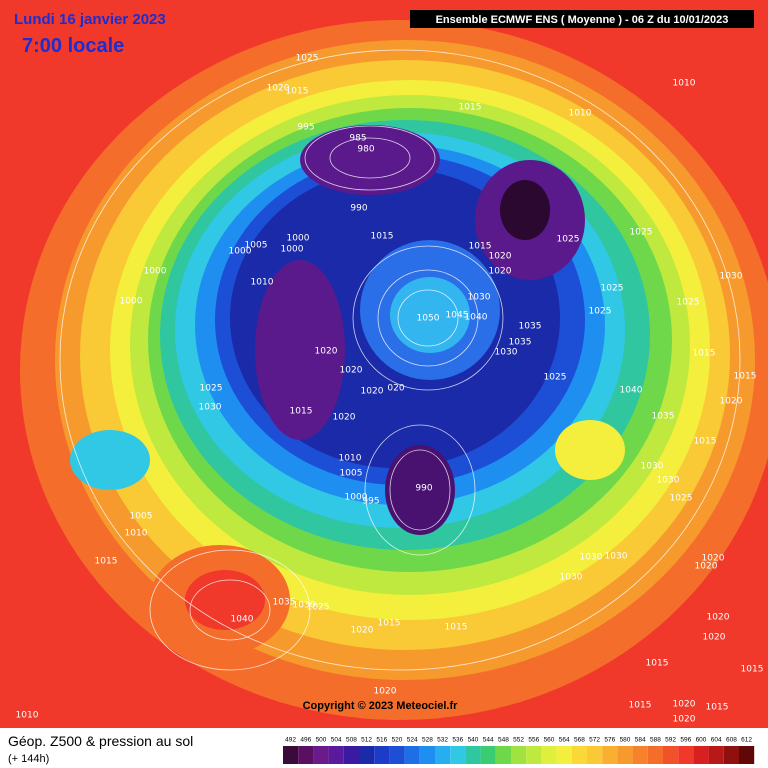  Describe the element at coordinates (397, 740) in the screenshot. I see `scale-label: 520` at that location.